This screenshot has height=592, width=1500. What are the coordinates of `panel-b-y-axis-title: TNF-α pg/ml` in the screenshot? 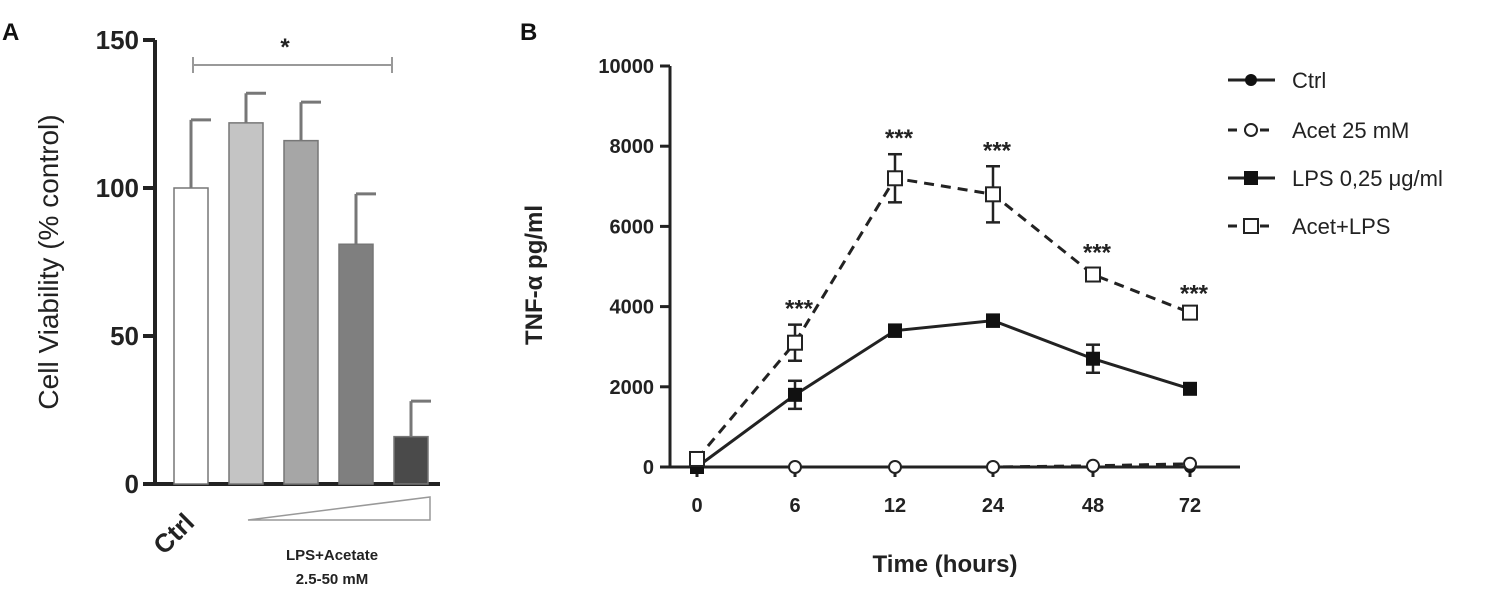 It's located at (534, 275).